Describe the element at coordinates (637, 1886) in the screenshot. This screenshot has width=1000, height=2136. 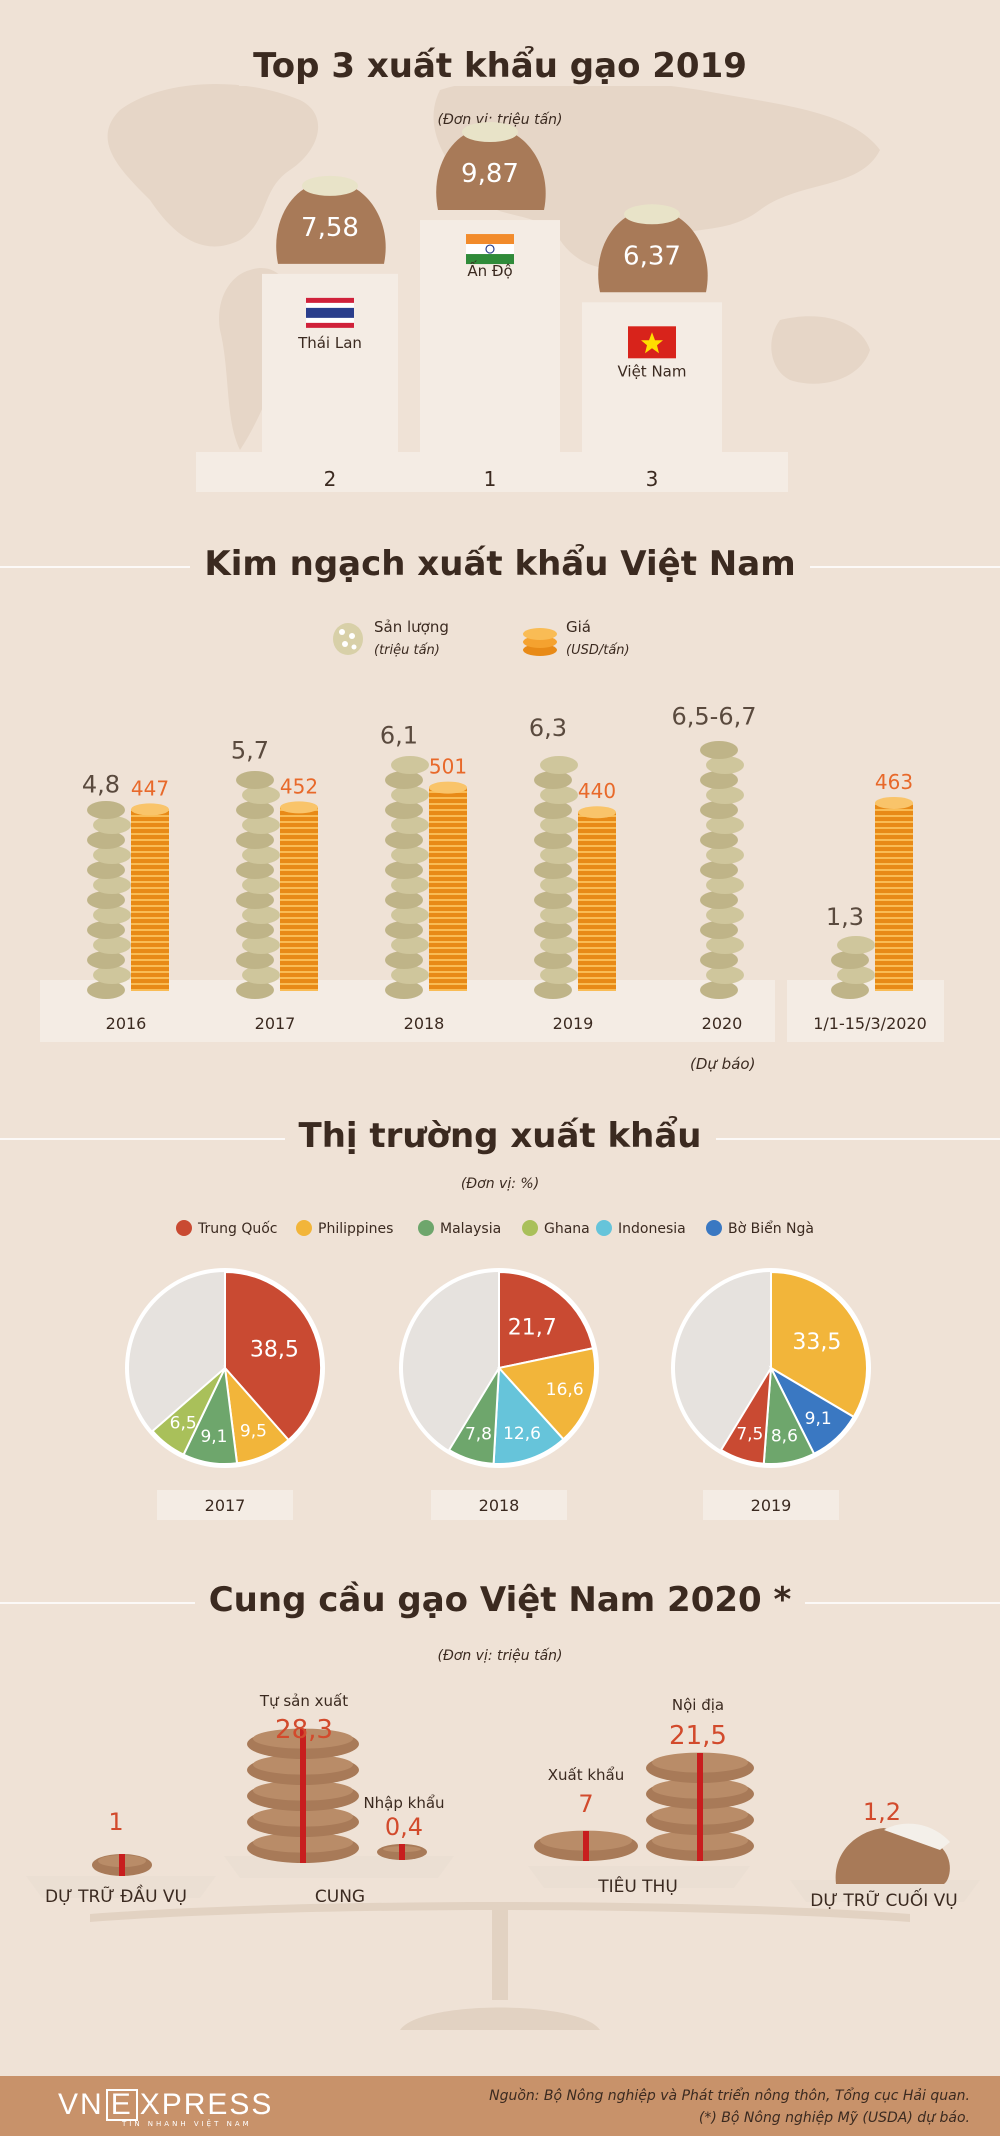
I see `group-label: TIÊU THỤ` at that location.